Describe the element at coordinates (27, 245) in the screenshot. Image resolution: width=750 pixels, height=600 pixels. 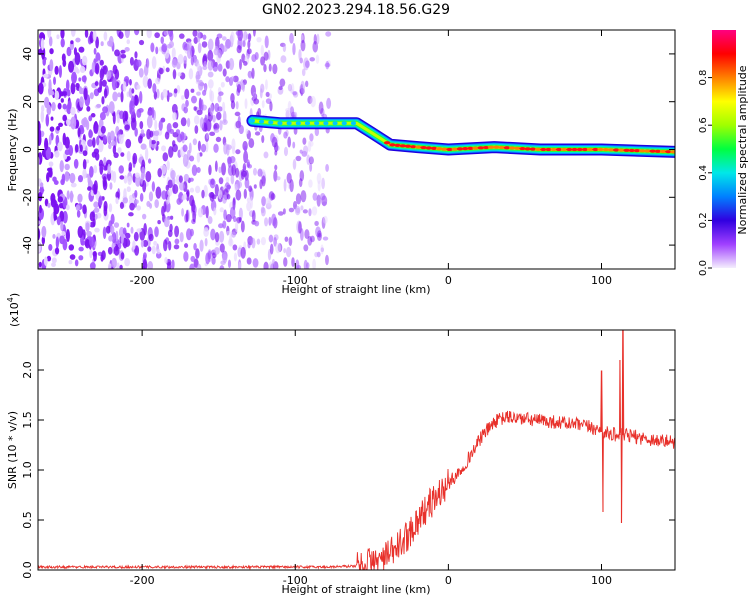
I see `spectrogram-y-tick-label: -40` at that location.